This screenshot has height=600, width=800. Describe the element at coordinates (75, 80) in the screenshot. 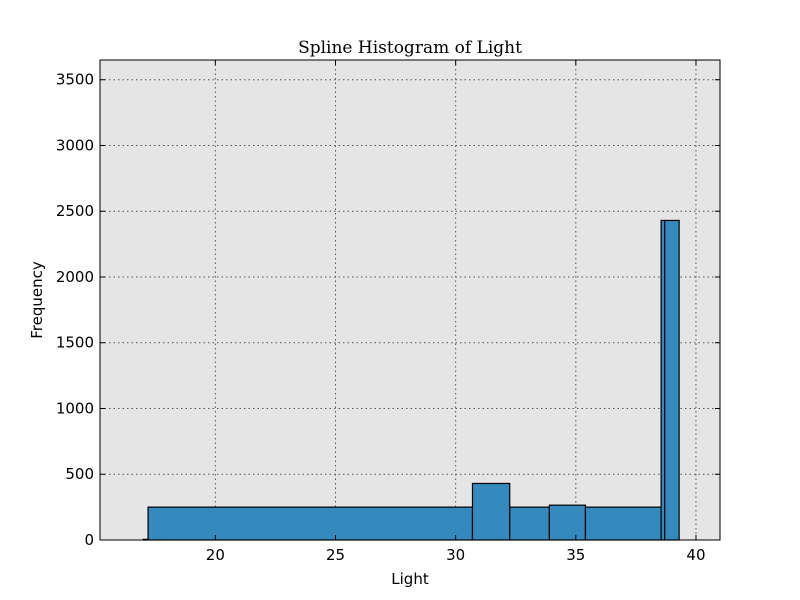

I see `y-tick-label: 3500` at that location.